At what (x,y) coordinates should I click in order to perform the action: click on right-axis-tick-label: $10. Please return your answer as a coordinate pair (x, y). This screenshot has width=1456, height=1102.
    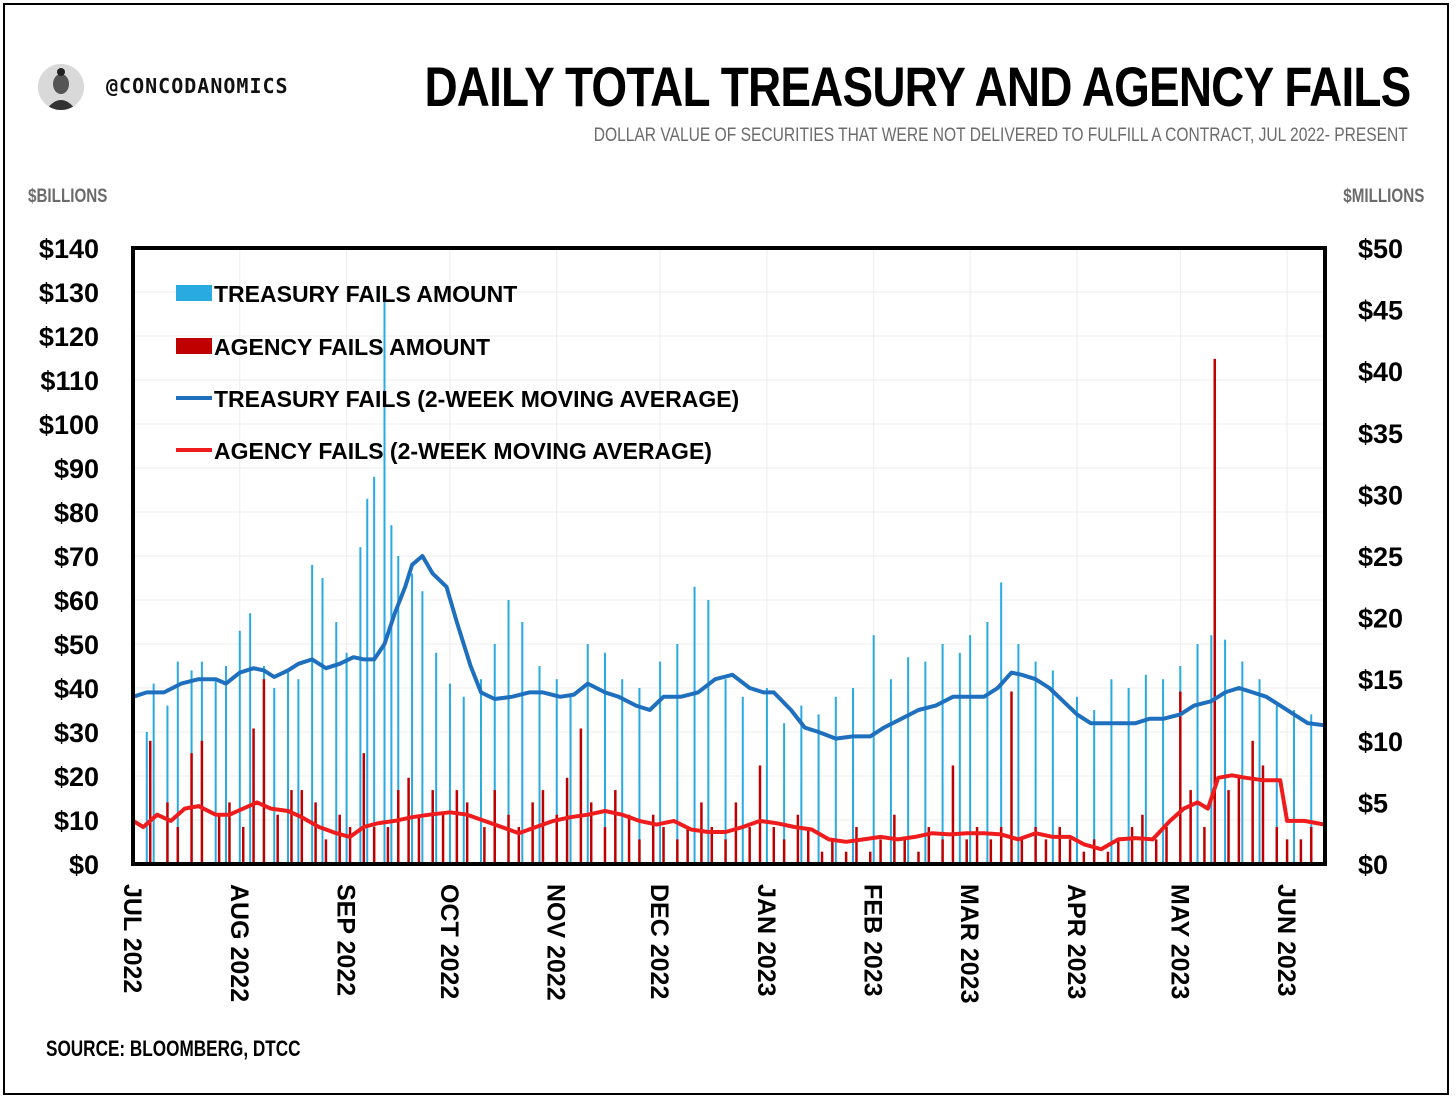
    Looking at the image, I should click on (1380, 742).